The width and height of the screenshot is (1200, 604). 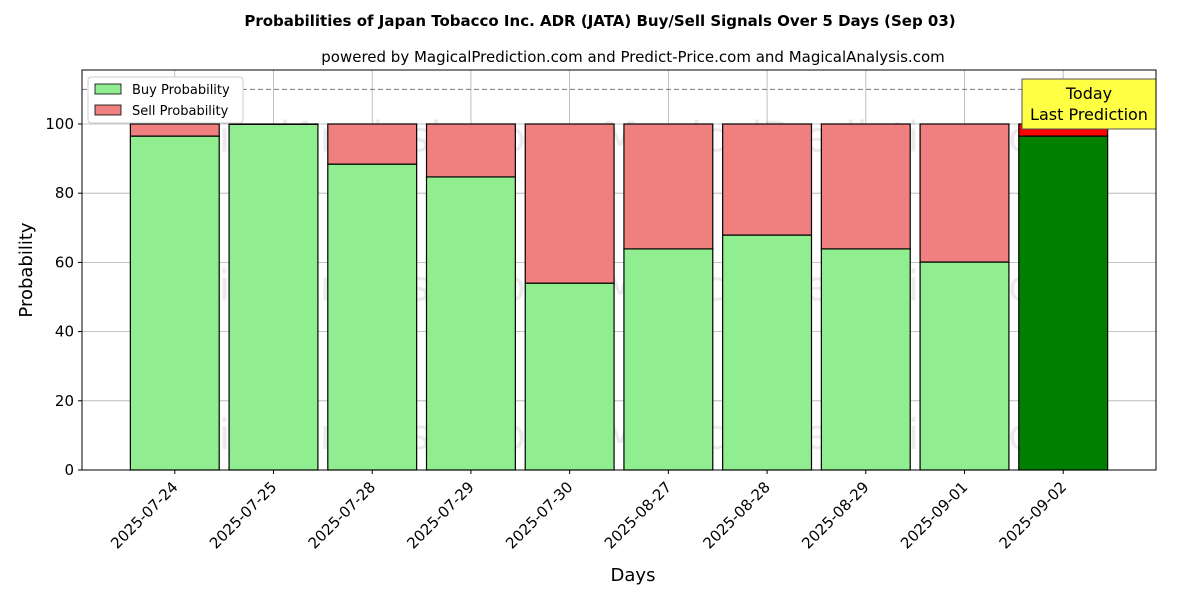 I want to click on y-tick-label: 100, so click(x=59, y=124).